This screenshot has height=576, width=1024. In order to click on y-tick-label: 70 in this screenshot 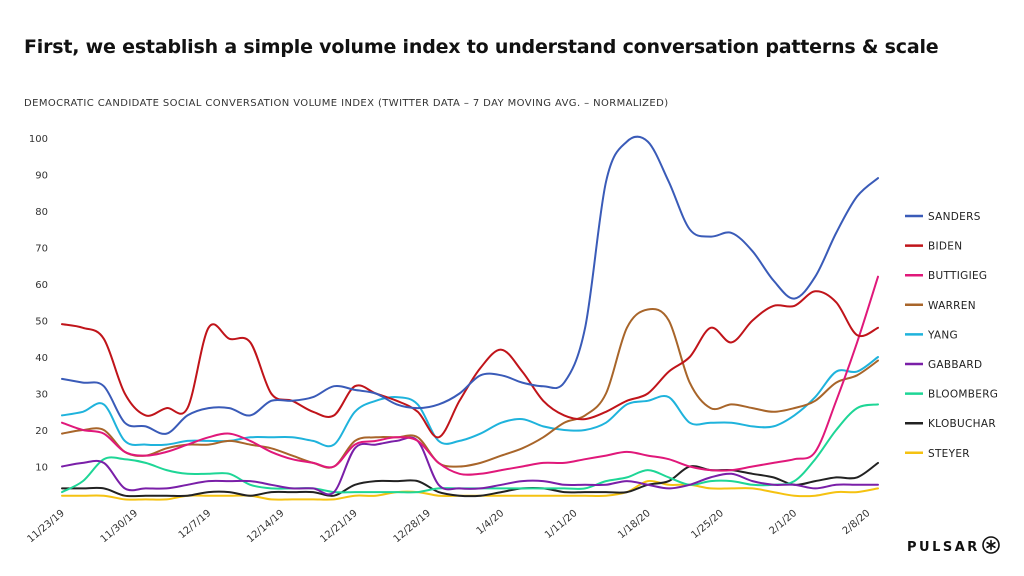, I will do `click(41, 249)`.